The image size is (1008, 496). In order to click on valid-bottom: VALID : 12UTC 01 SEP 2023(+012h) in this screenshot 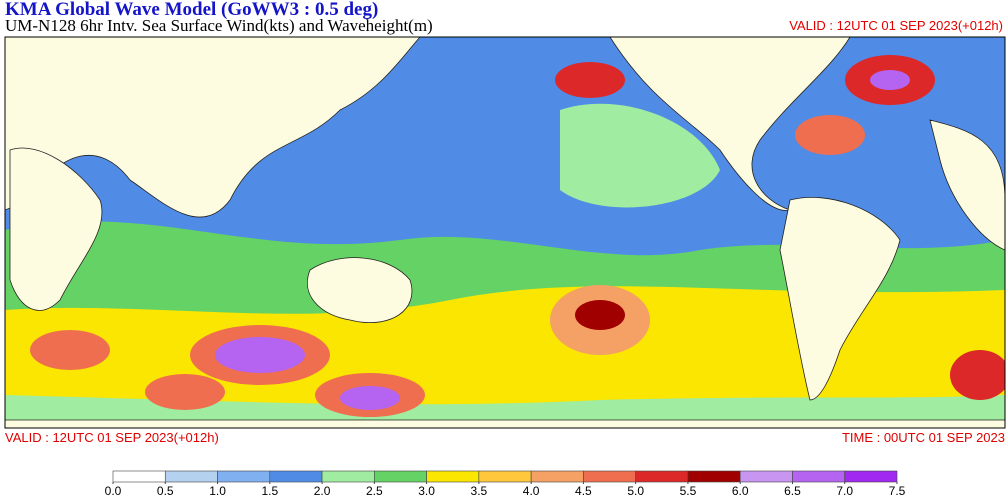, I will do `click(112, 437)`.